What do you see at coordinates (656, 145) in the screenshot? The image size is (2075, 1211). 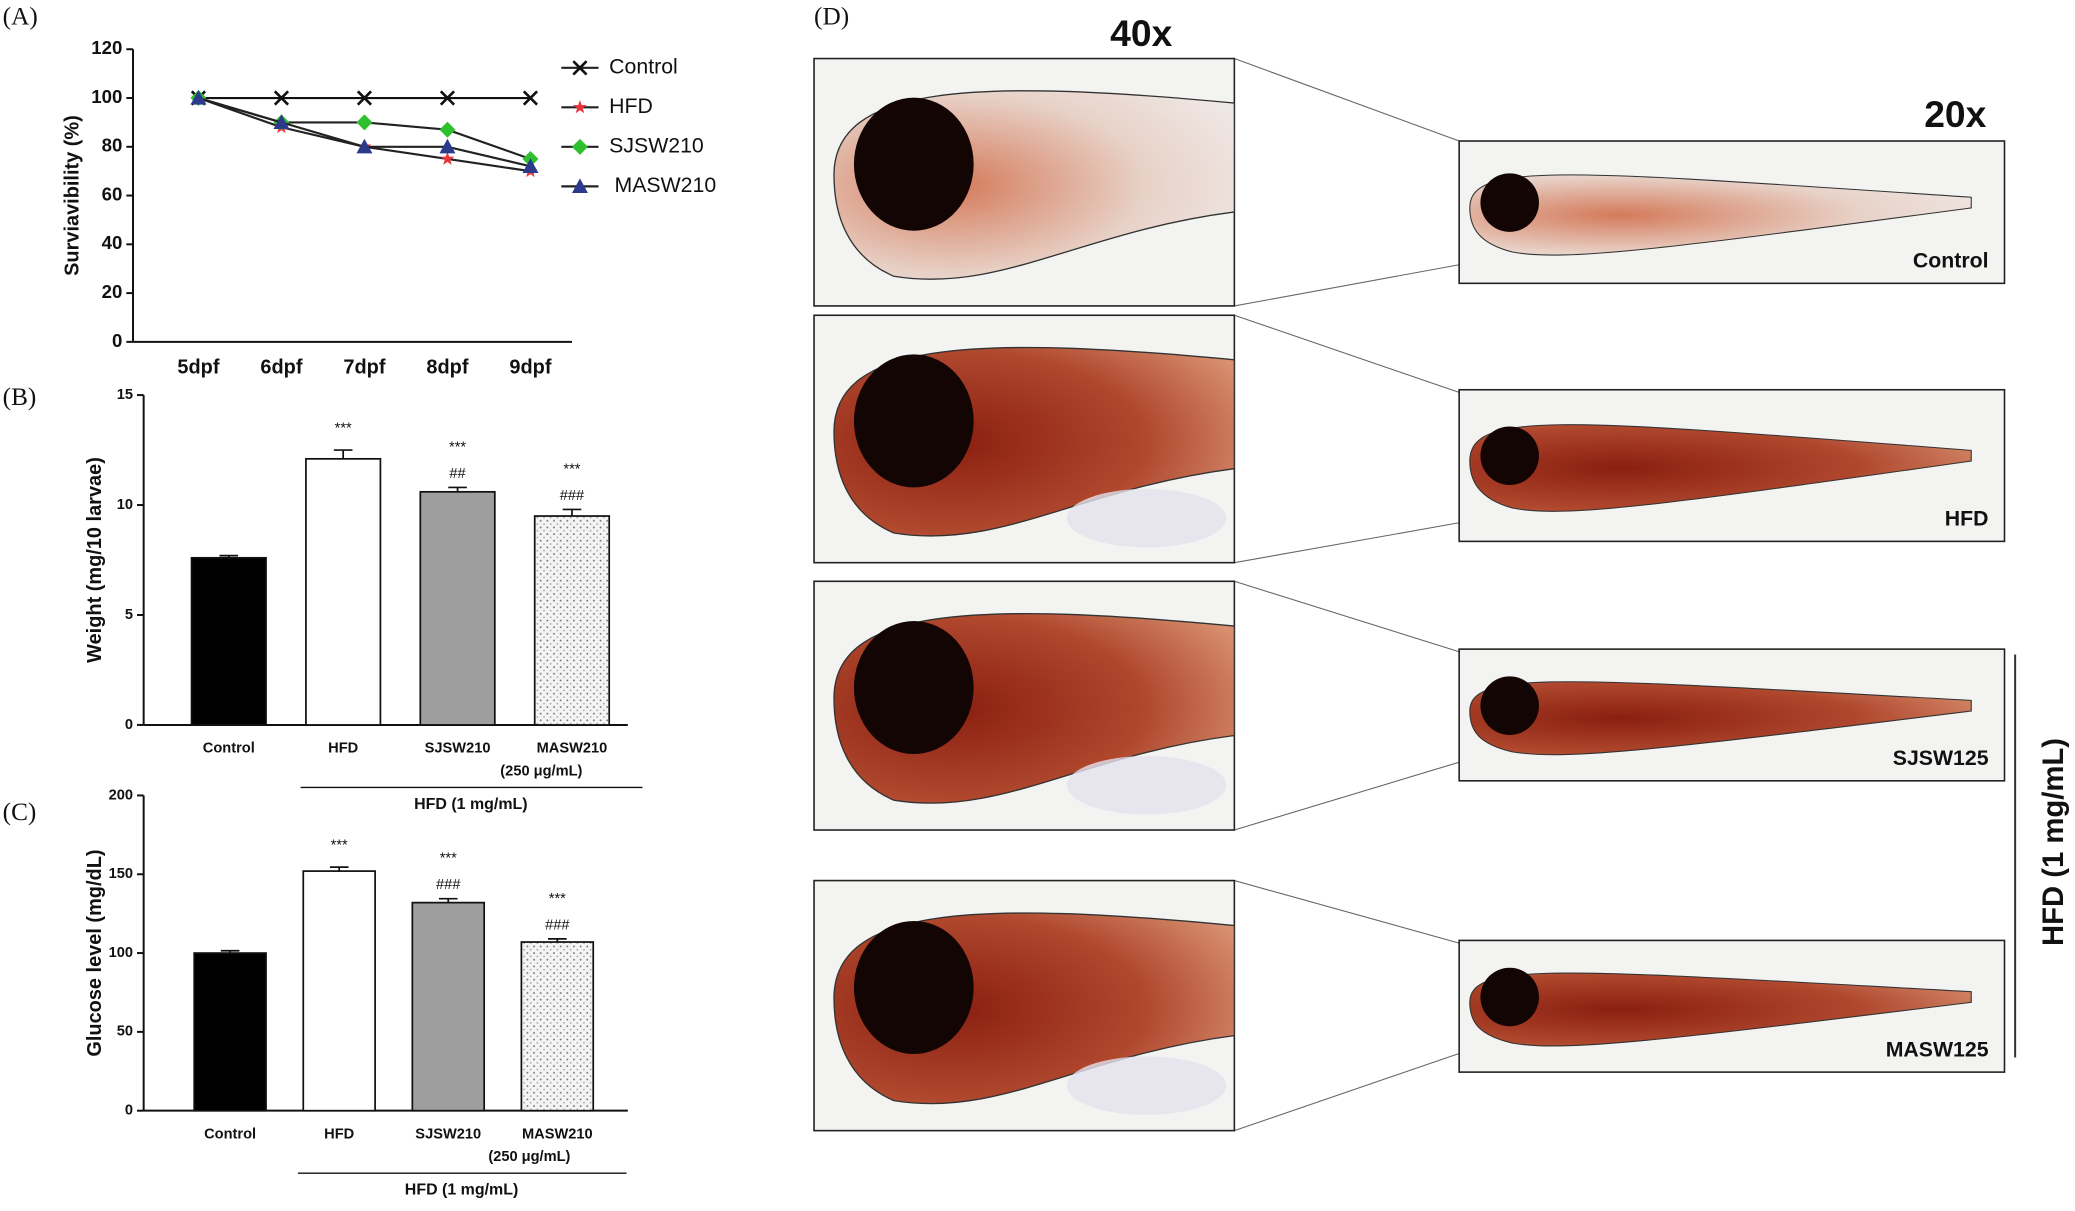 I see `legend-label: SJSW210` at bounding box center [656, 145].